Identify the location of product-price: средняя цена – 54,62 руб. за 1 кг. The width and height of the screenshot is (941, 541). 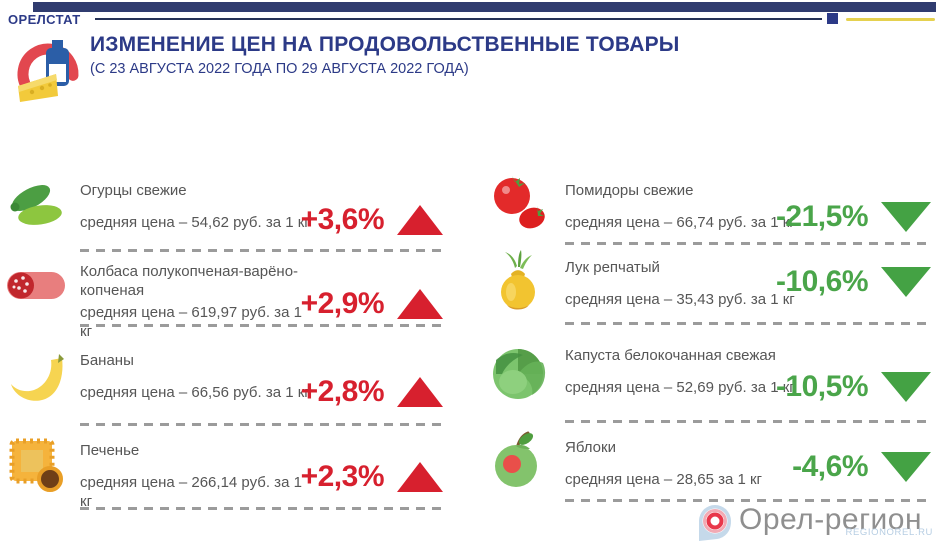
(195, 222).